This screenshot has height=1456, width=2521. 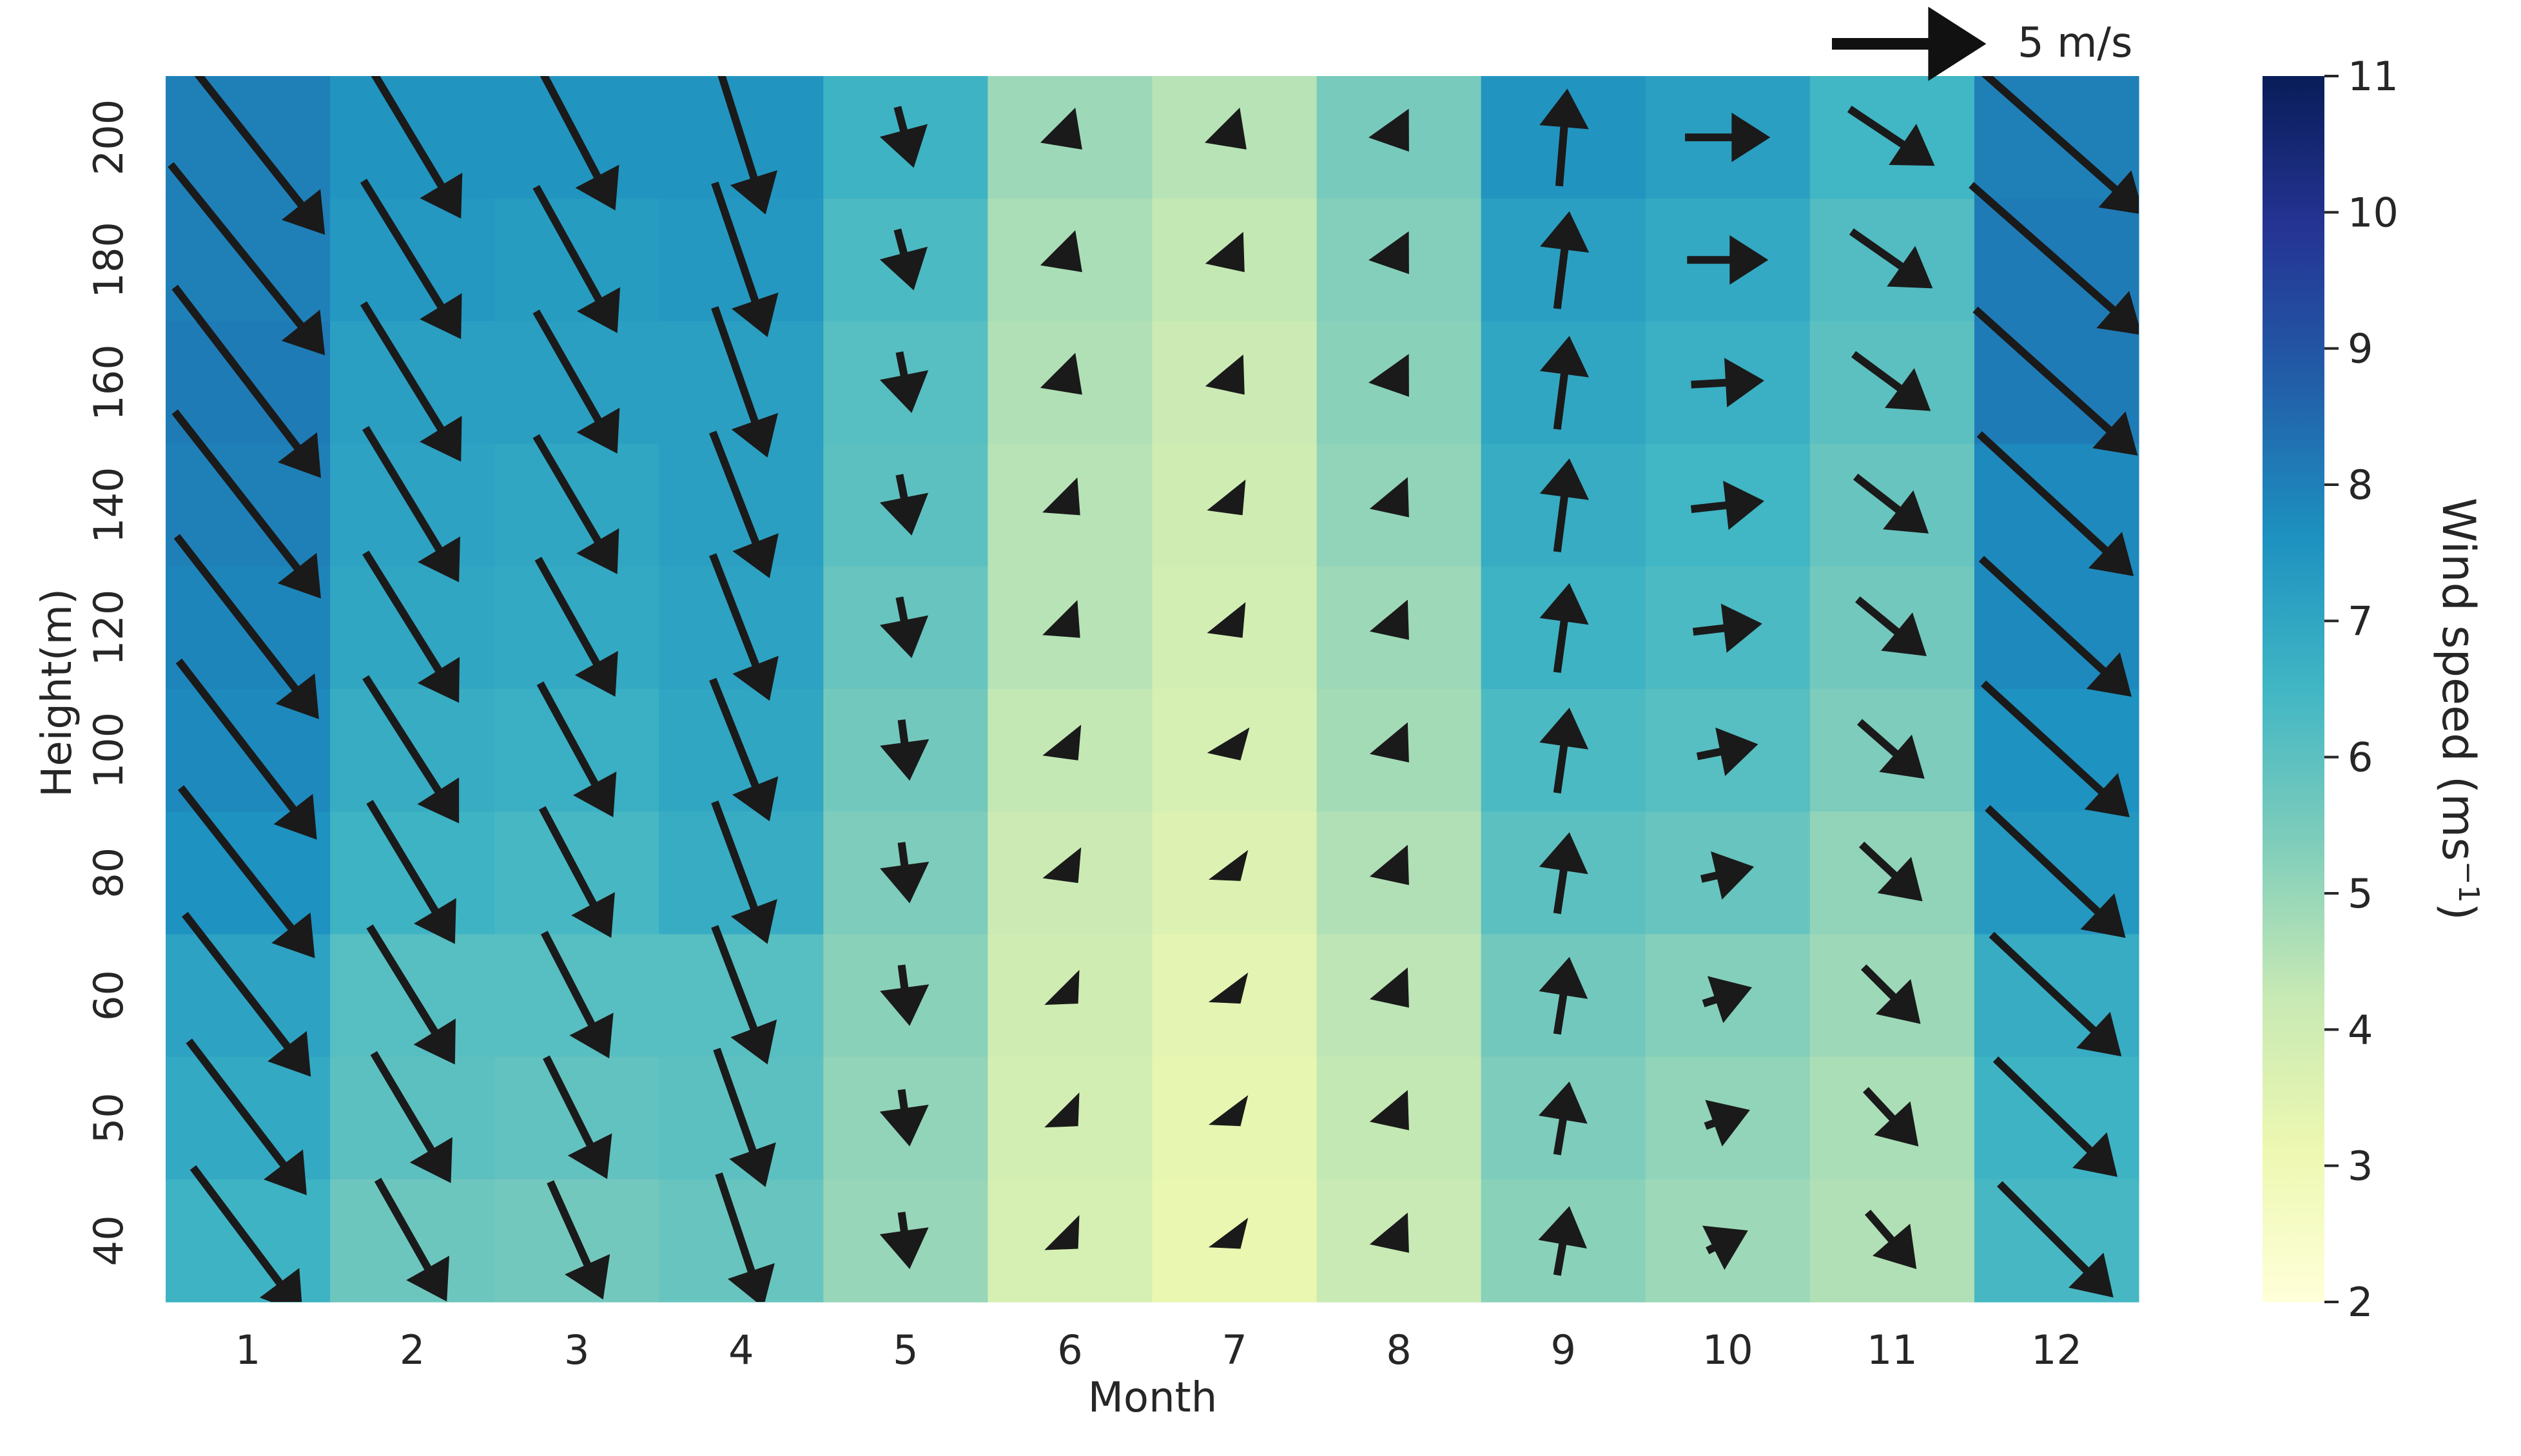 What do you see at coordinates (2360, 485) in the screenshot?
I see `colorbar-tick-label: 8` at bounding box center [2360, 485].